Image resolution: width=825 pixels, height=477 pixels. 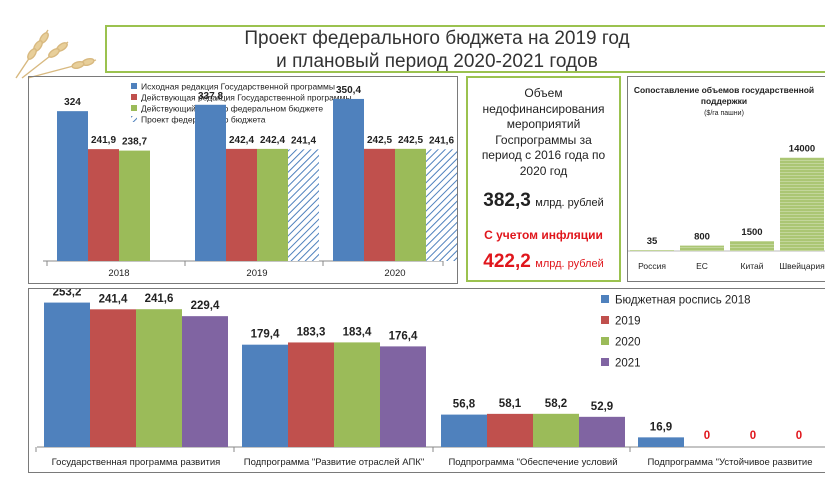 What do you see at coordinates (661, 427) in the screenshot?
I see `data-label: 16,9` at bounding box center [661, 427].